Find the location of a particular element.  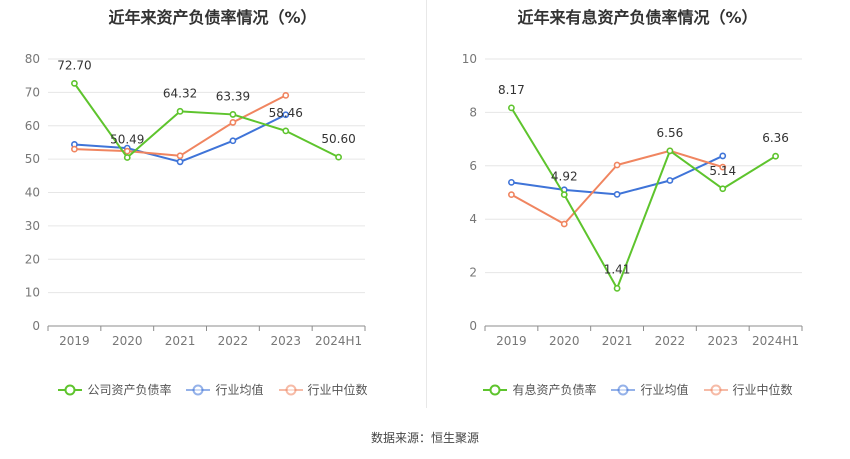

chart-title: 近年来有息资产负债率情况（%） is located at coordinates (637, 17).